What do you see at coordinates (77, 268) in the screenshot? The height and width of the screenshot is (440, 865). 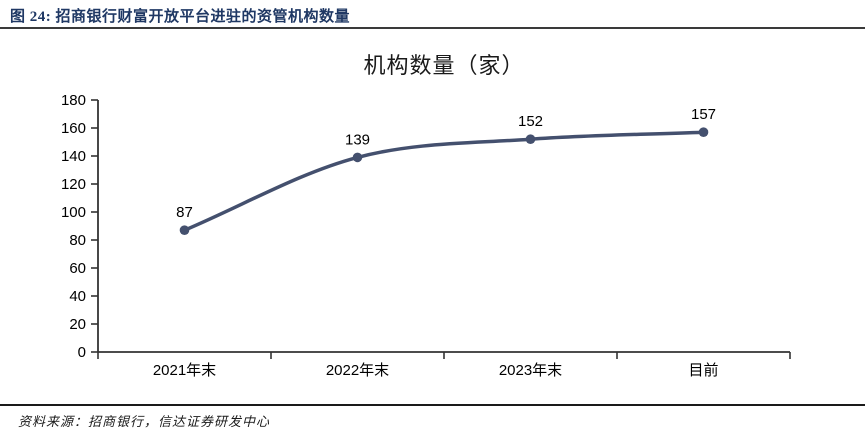 I see `y-tick-label: 60` at bounding box center [77, 268].